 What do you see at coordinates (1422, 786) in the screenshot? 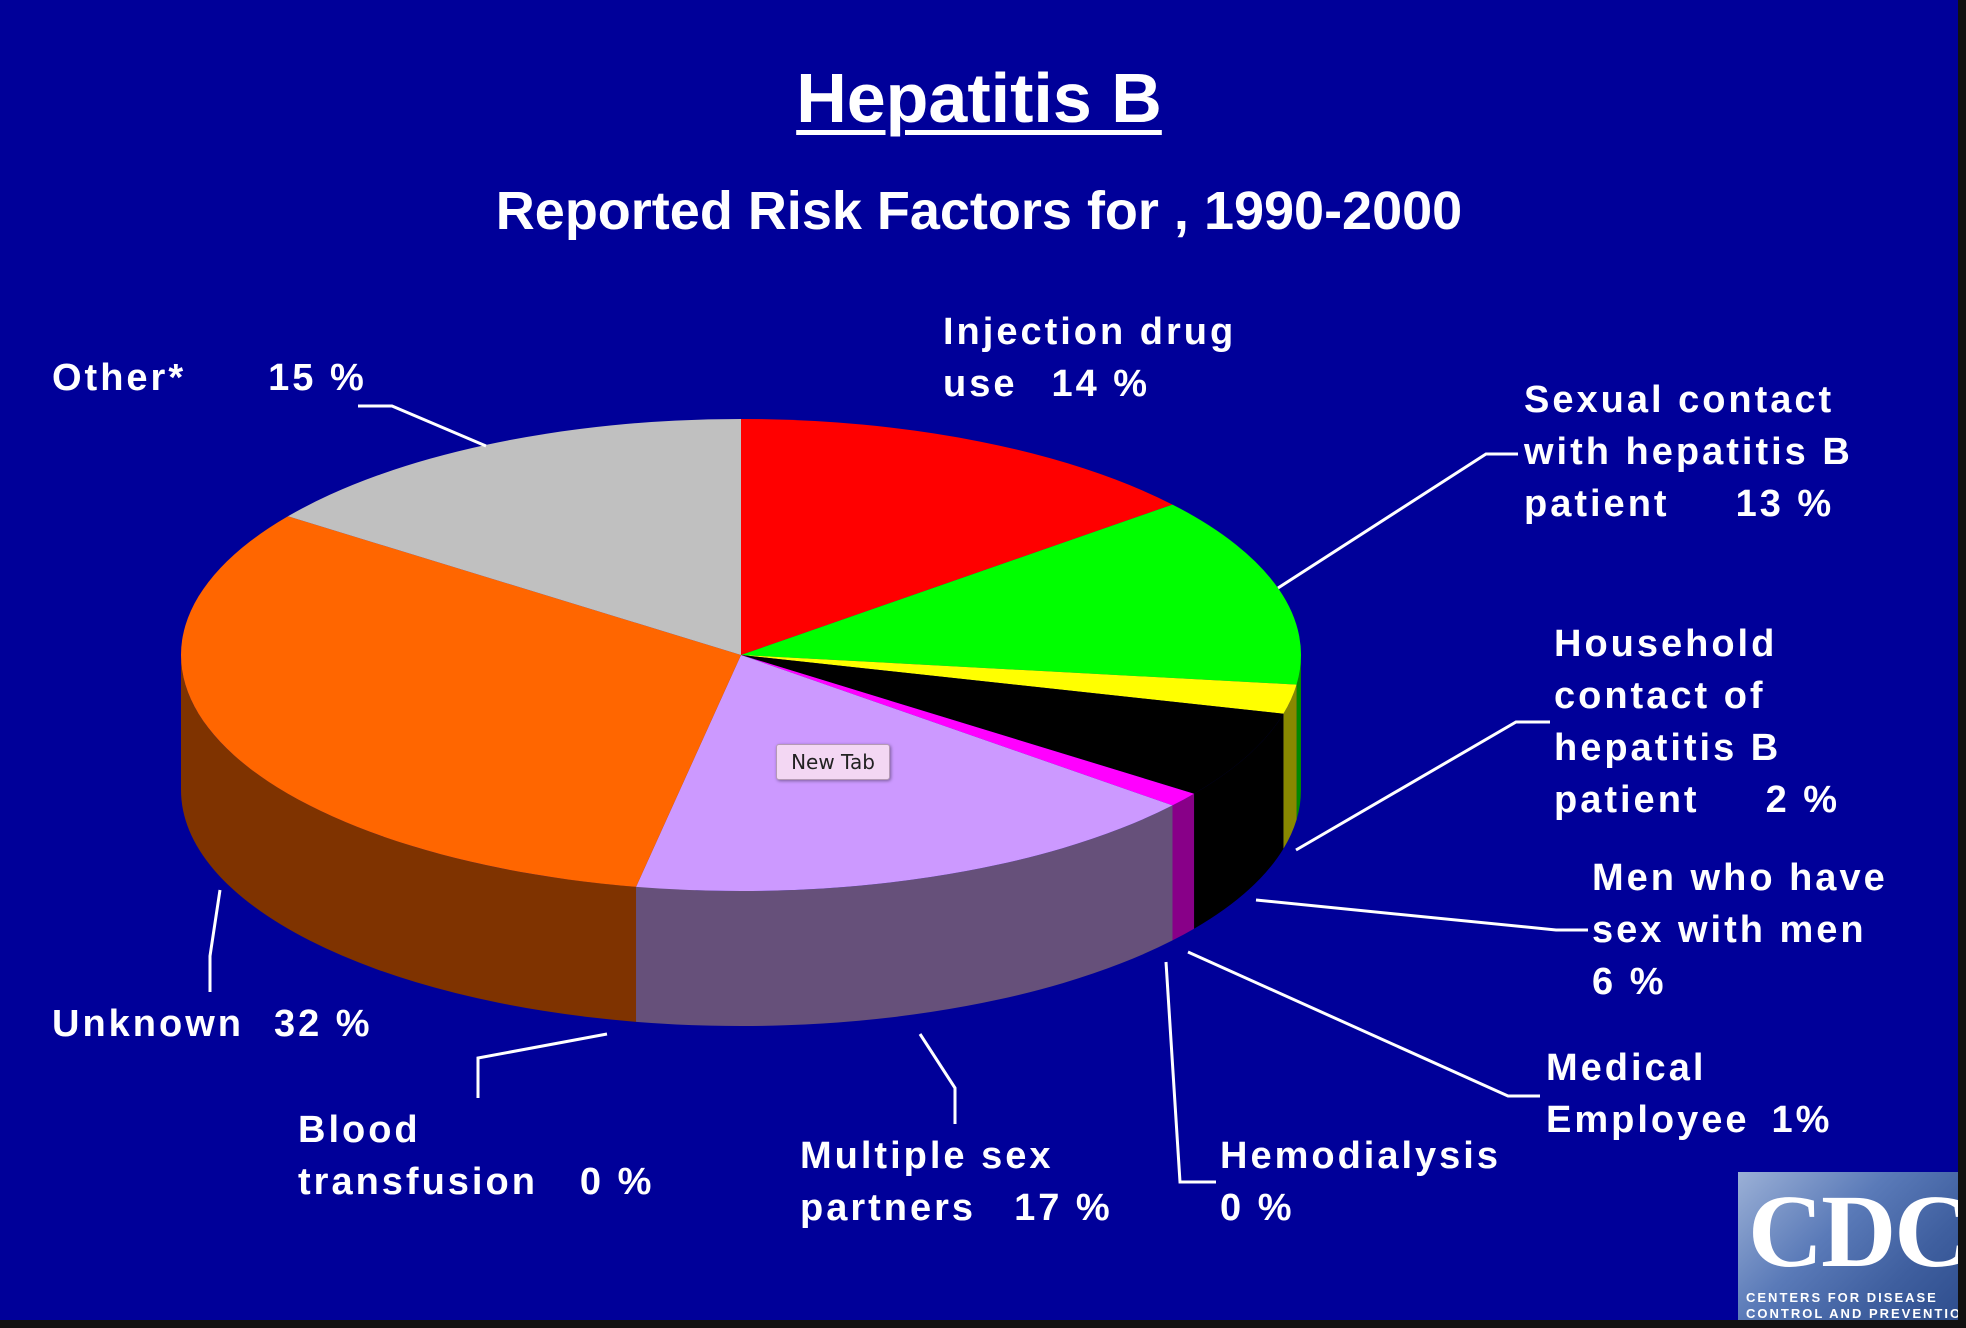
I see `leader-line-household-contact` at bounding box center [1422, 786].